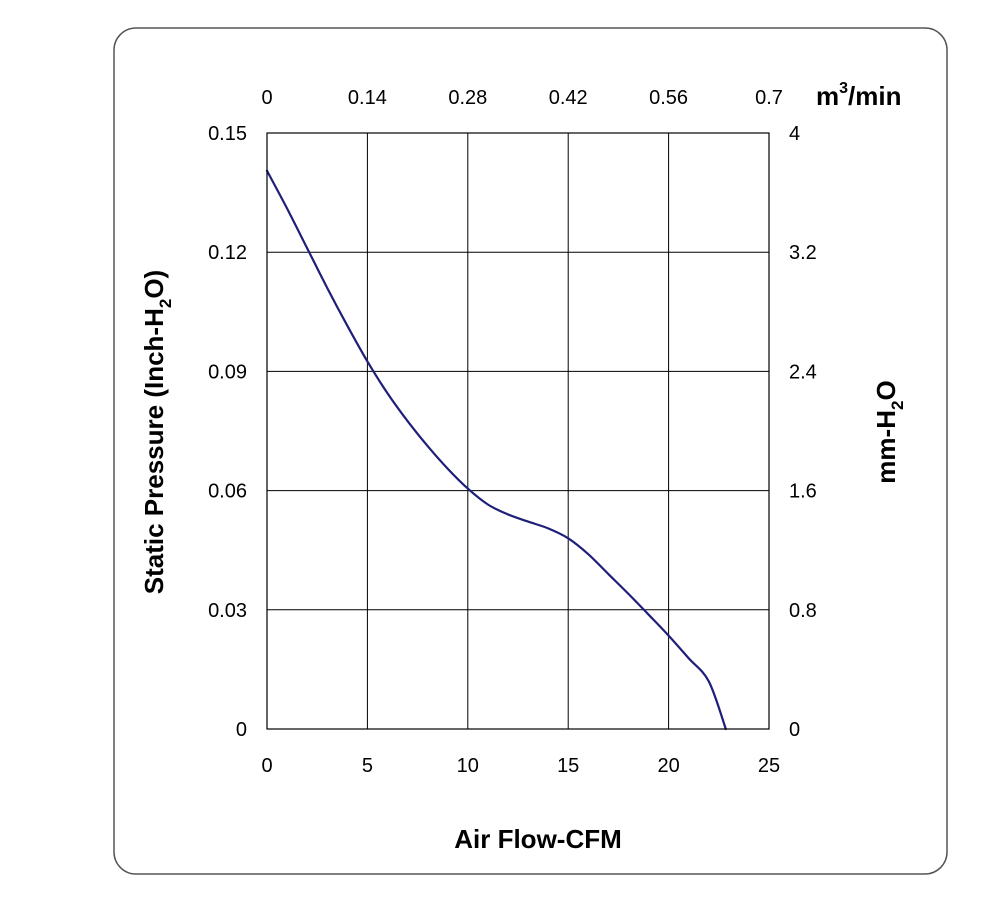 This screenshot has height=911, width=1000. Describe the element at coordinates (157, 432) in the screenshot. I see `y-axis-label: Static Pressure (Inch-H2O)` at that location.